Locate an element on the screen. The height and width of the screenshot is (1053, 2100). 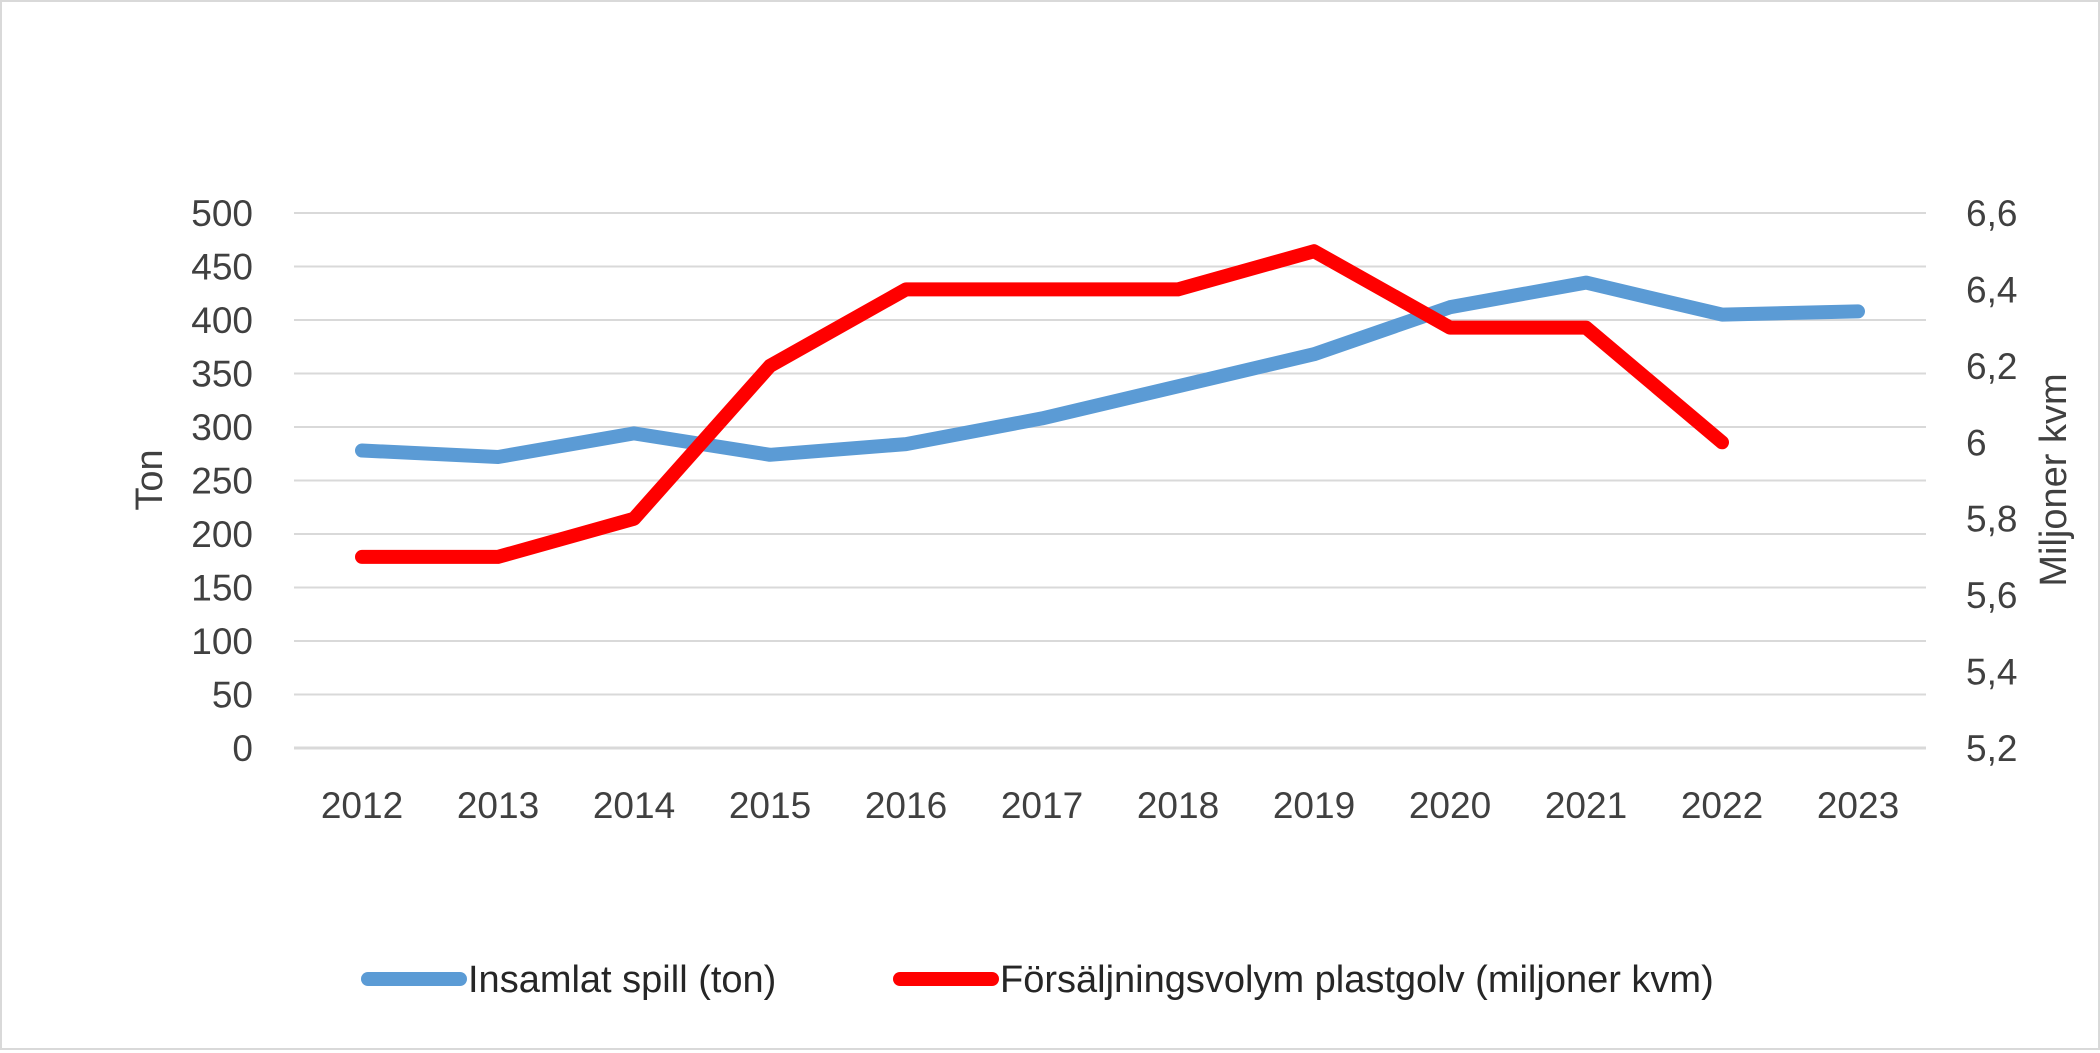
right-tick-label: 5,6 is located at coordinates (1991, 595).